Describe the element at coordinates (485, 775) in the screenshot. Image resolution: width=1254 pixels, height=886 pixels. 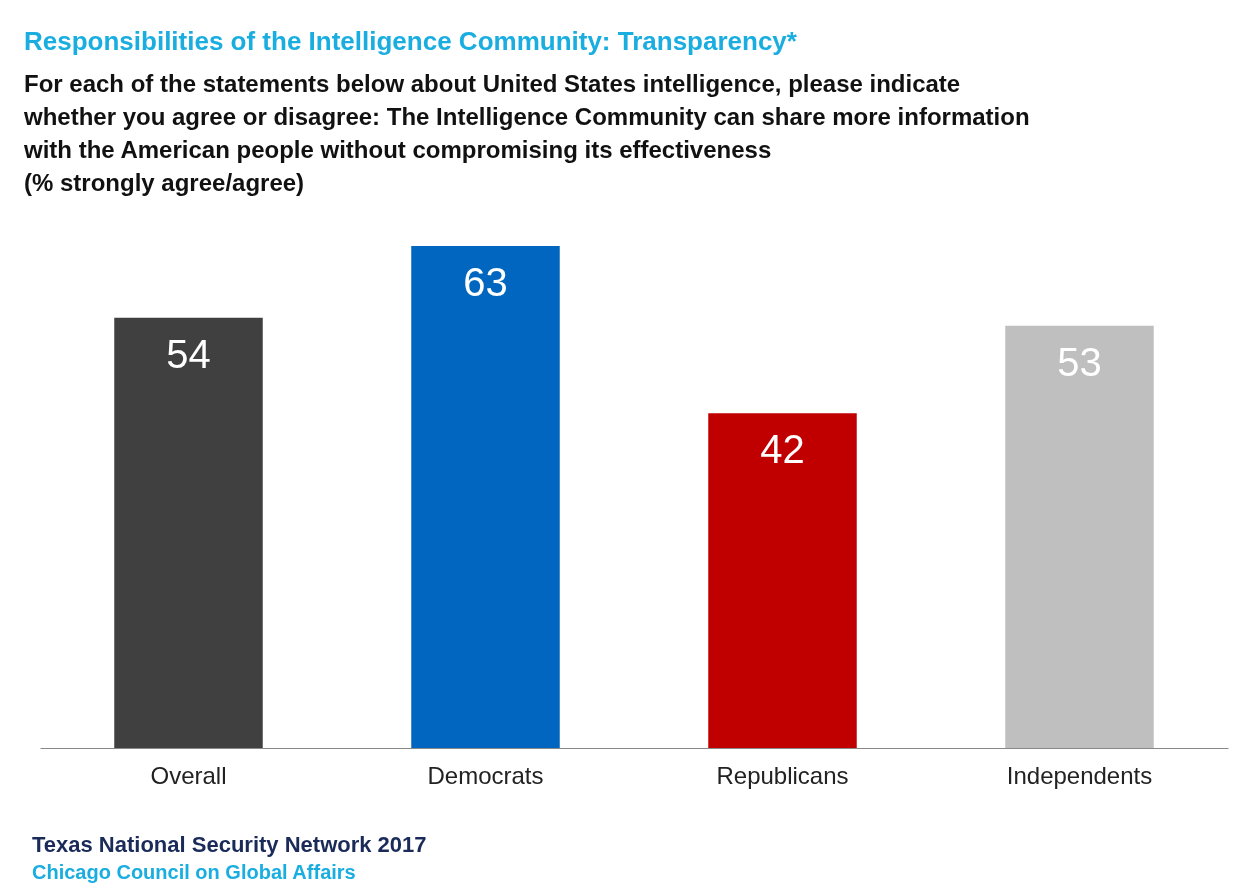
I see `x-tick-label: Democrats` at that location.